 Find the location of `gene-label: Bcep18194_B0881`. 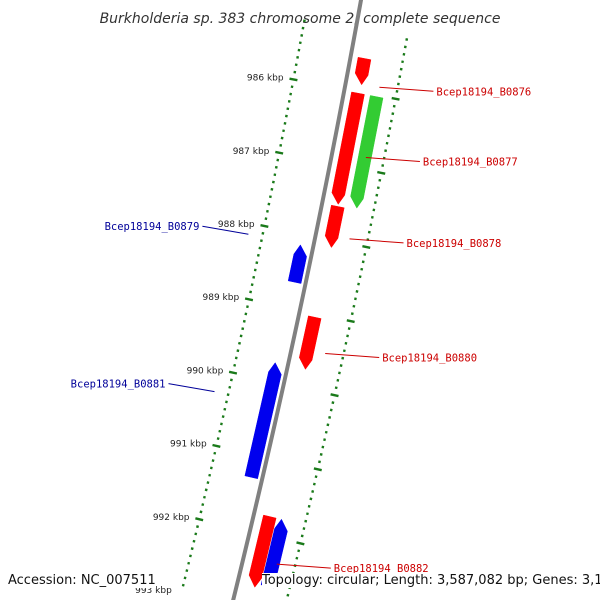

gene-label: Bcep18194_B0881 is located at coordinates (118, 385).